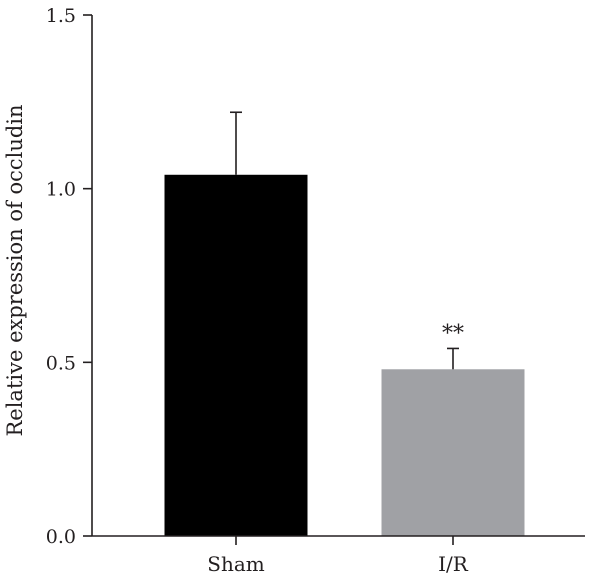  What do you see at coordinates (61, 16) in the screenshot?
I see `y-tick-label: 1.5` at bounding box center [61, 16].